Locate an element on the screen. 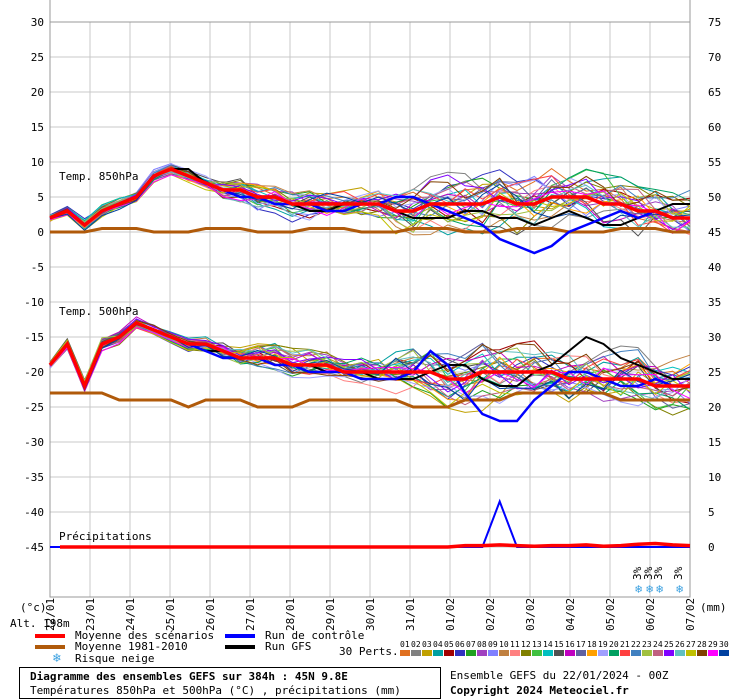 The height and width of the screenshot is (700, 740). pert-number: 25 is located at coordinates (669, 644).